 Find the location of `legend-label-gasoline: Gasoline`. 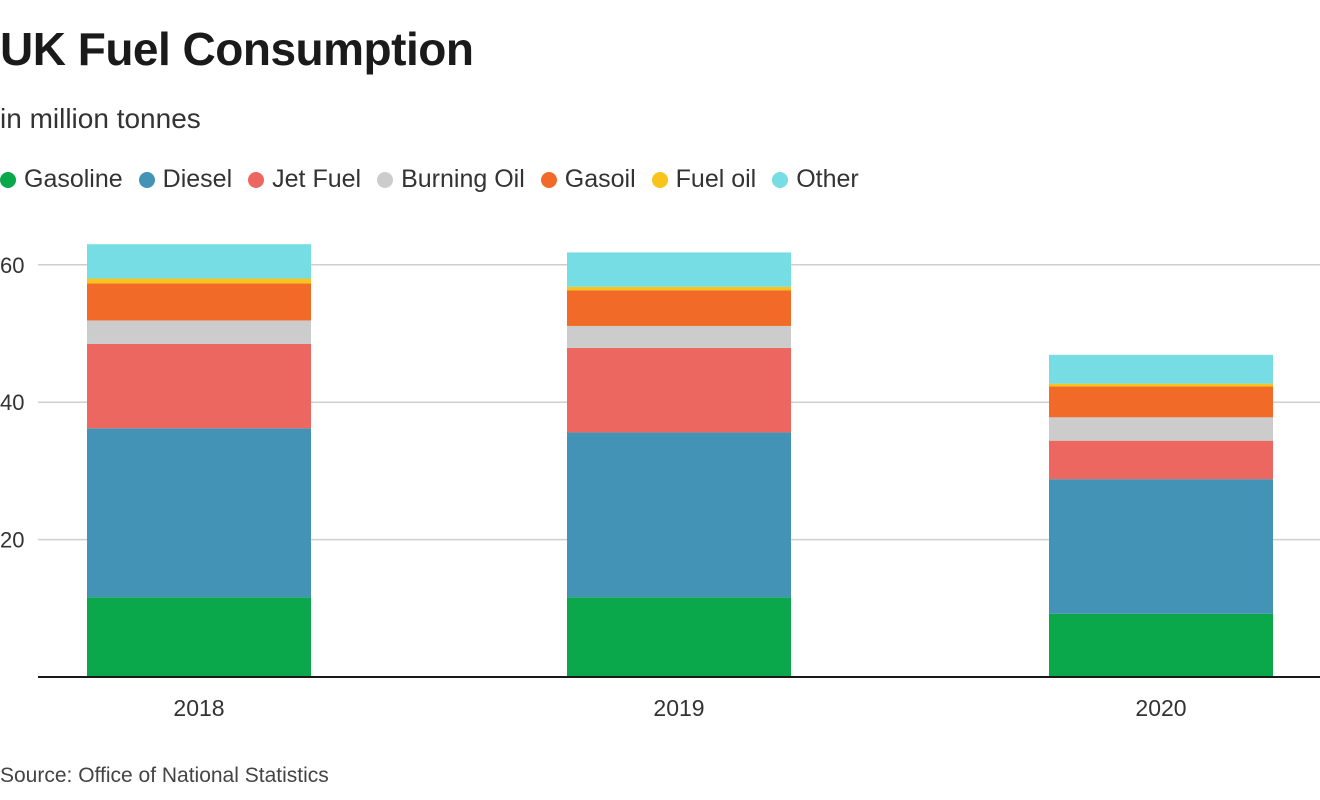

legend-label-gasoline: Gasoline is located at coordinates (73, 179).